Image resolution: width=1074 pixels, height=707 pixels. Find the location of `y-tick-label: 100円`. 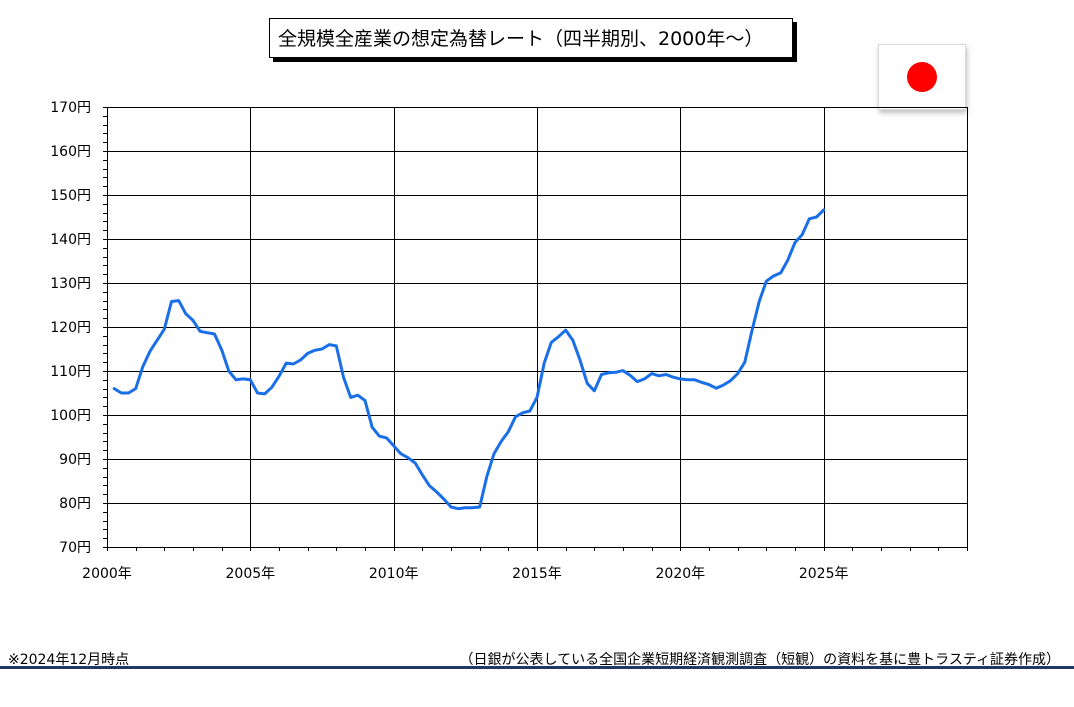

y-tick-label: 100円 is located at coordinates (70, 416).